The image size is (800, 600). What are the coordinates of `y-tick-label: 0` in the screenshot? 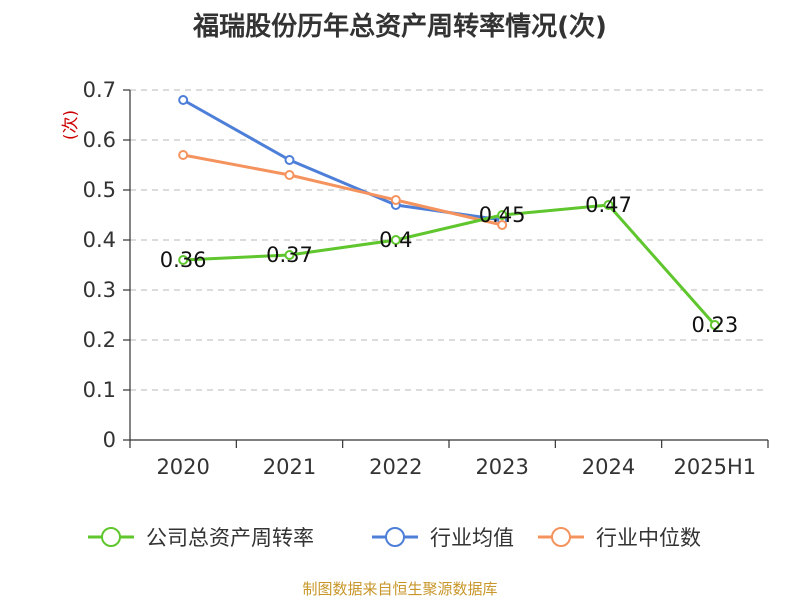 It's located at (109, 440).